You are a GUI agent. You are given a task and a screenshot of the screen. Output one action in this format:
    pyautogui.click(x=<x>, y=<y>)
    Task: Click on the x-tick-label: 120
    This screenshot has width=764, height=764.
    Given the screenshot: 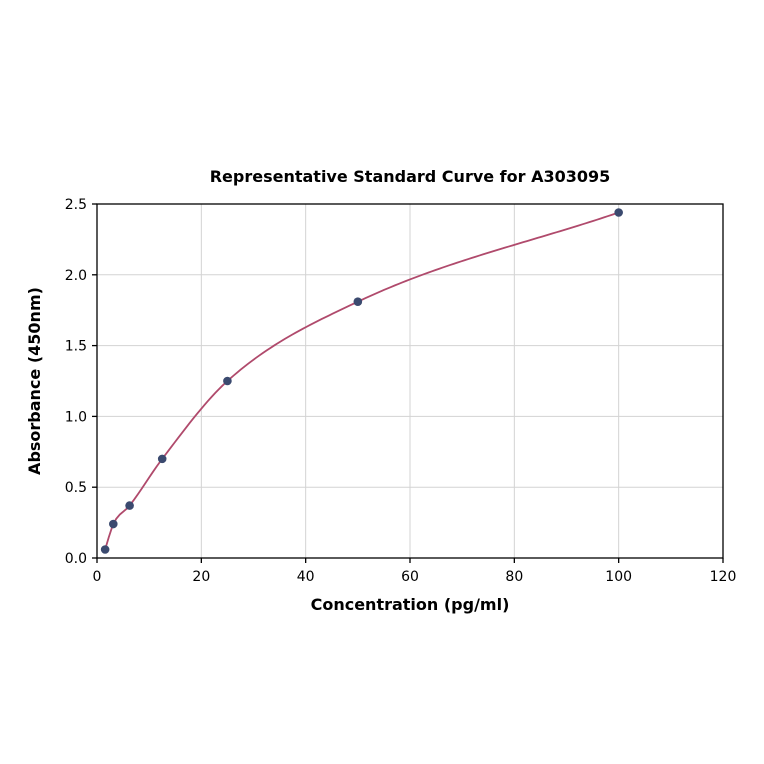 What is the action you would take?
    pyautogui.click(x=723, y=577)
    